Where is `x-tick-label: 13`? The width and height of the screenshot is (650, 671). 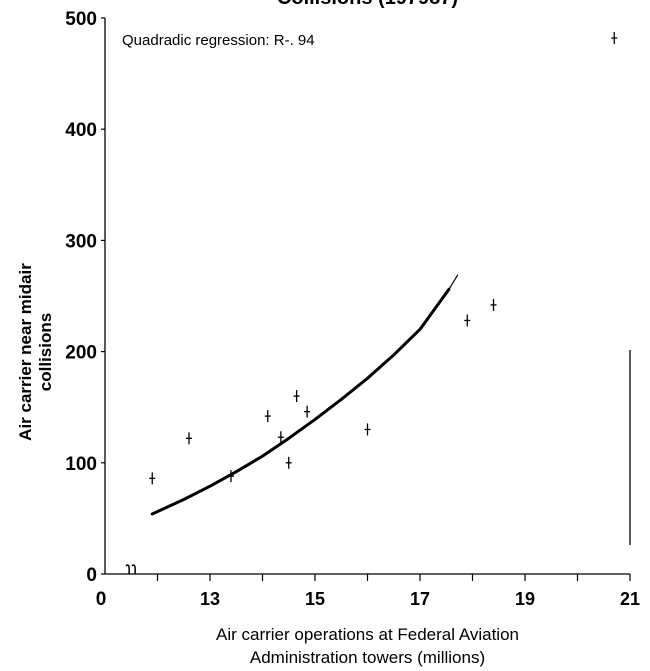
x-tick-label: 13 is located at coordinates (210, 599).